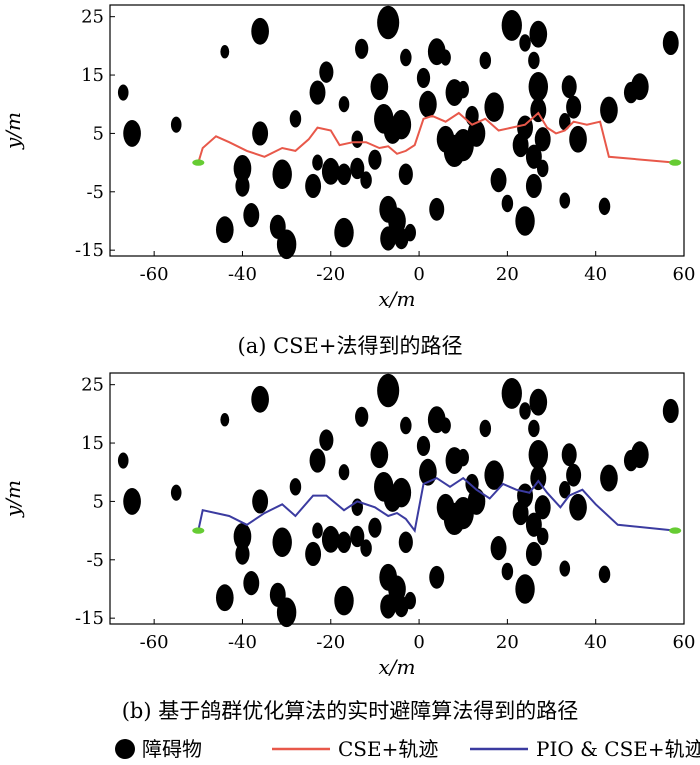  What do you see at coordinates (618, 749) in the screenshot?
I see `legend-label: PIO & CSE+轨迹` at bounding box center [618, 749].